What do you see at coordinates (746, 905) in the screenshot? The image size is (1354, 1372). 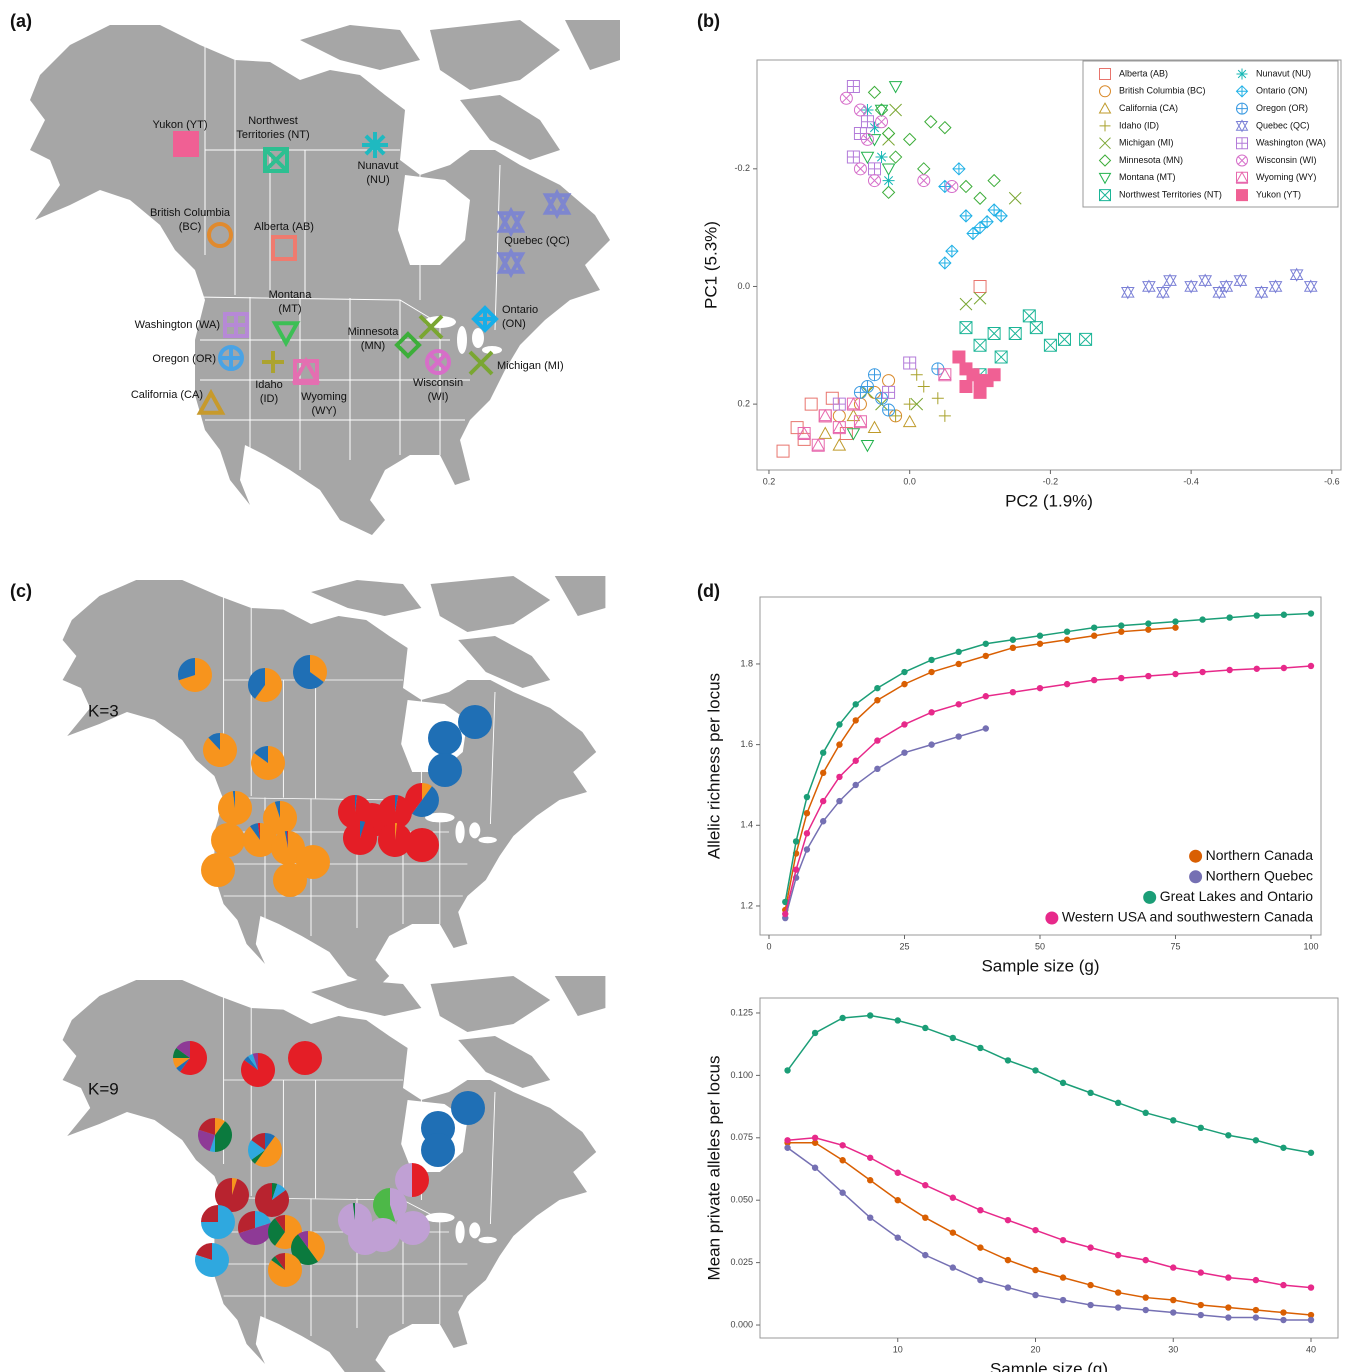 I see `y-tick-label: 1.2` at bounding box center [746, 905].